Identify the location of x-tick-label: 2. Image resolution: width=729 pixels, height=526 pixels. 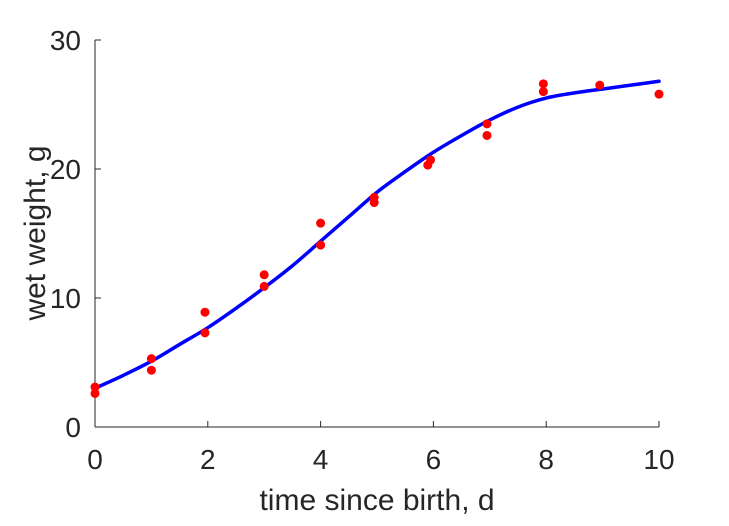
(208, 459).